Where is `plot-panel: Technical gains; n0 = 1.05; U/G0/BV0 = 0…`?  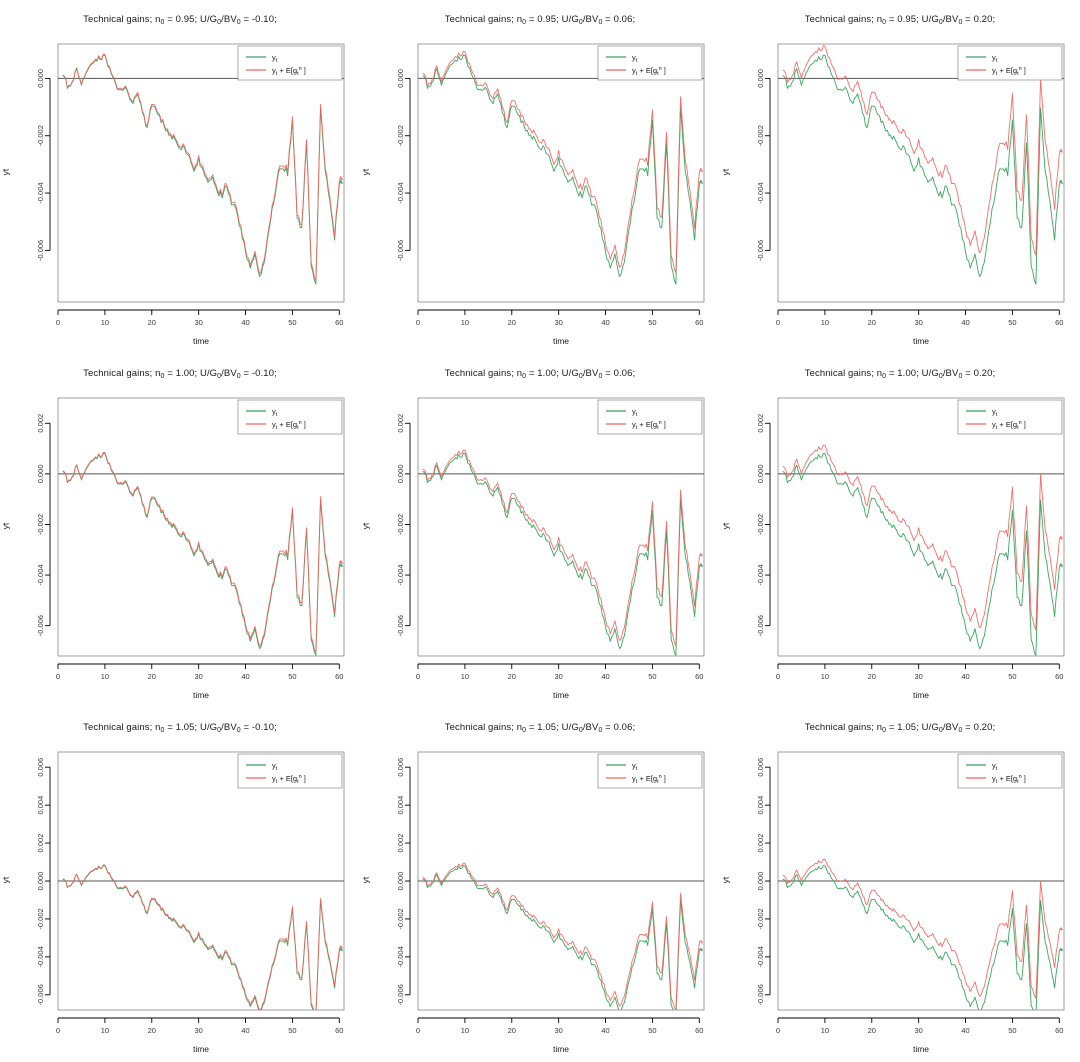
plot-panel: Technical gains; n0 = 1.05; U/G0/BV0 = 0… is located at coordinates (540, 885).